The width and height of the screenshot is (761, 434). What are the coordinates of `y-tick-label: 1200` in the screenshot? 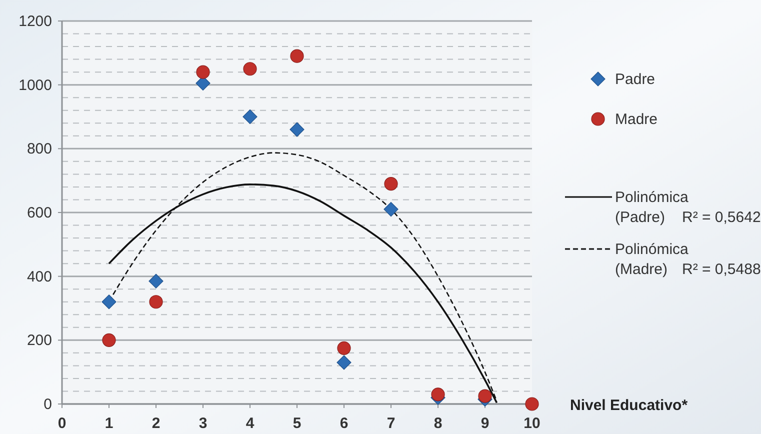 It's located at (35, 21).